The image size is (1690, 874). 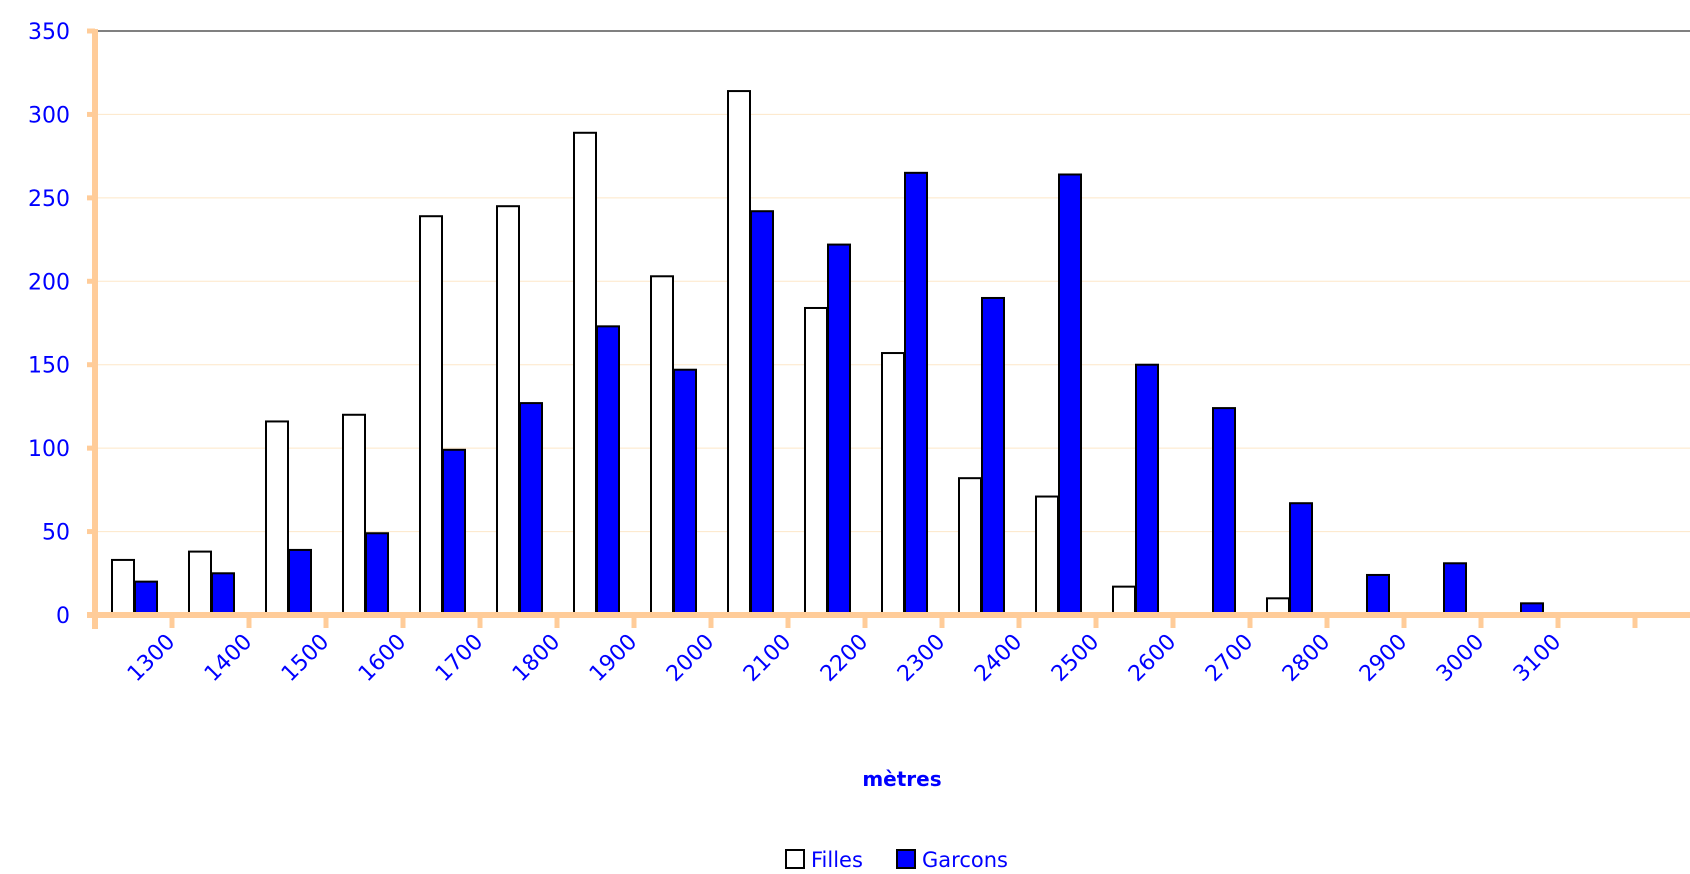 I want to click on legend-swatch-garcons, so click(x=906, y=859).